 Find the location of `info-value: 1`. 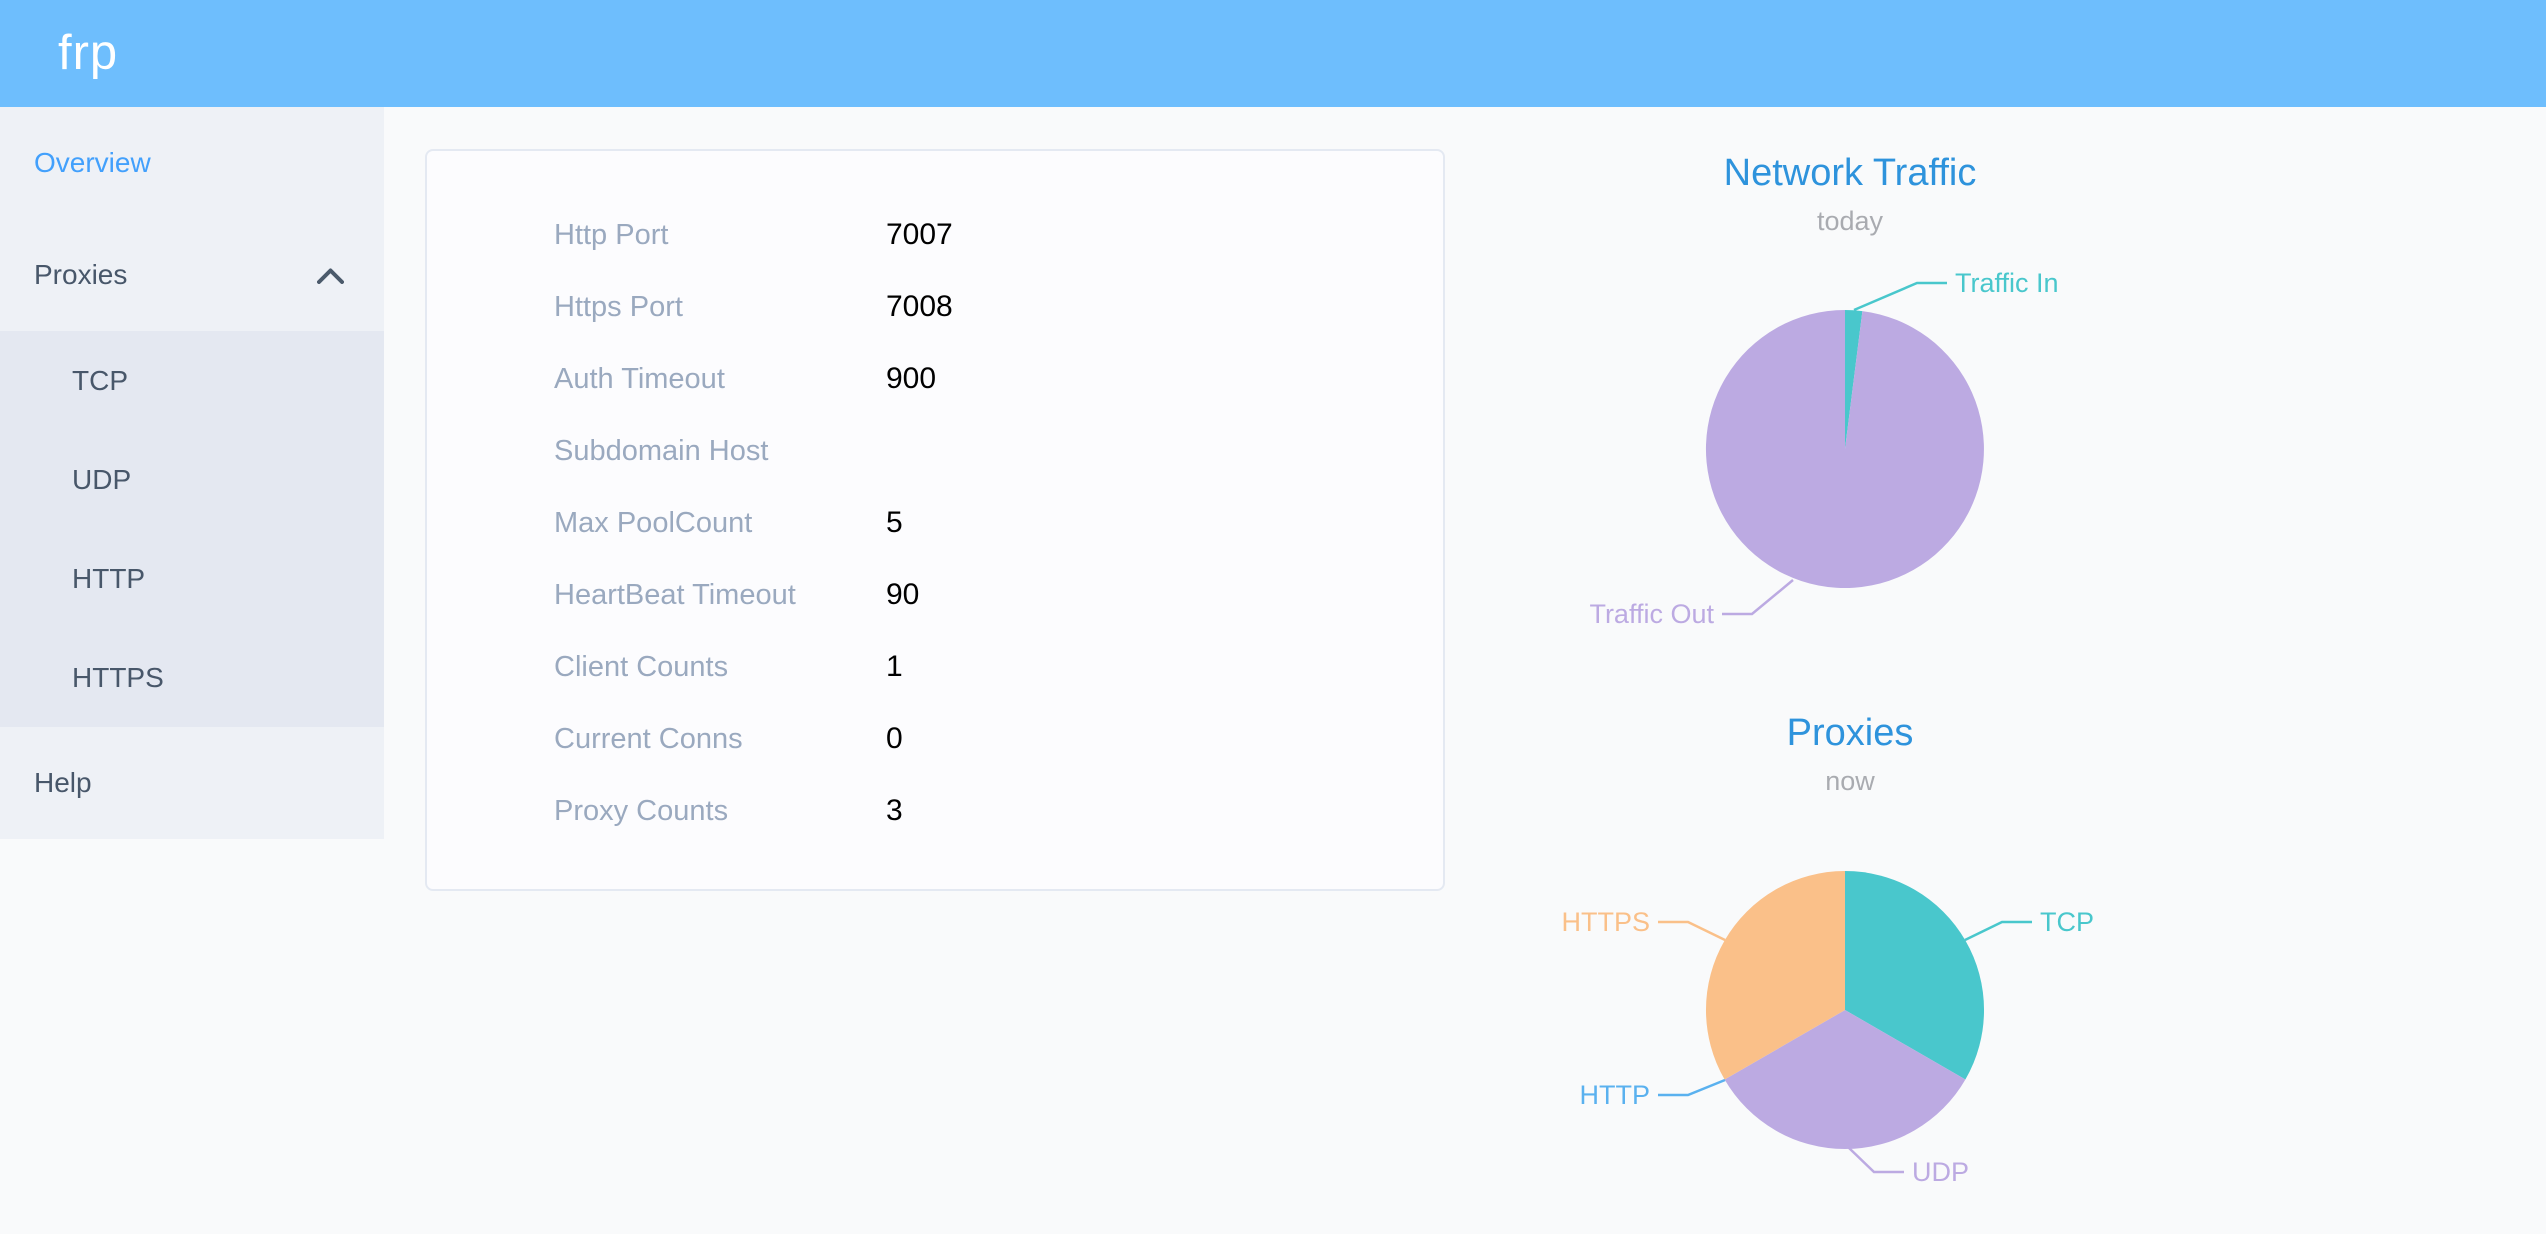

info-value: 1 is located at coordinates (894, 666).